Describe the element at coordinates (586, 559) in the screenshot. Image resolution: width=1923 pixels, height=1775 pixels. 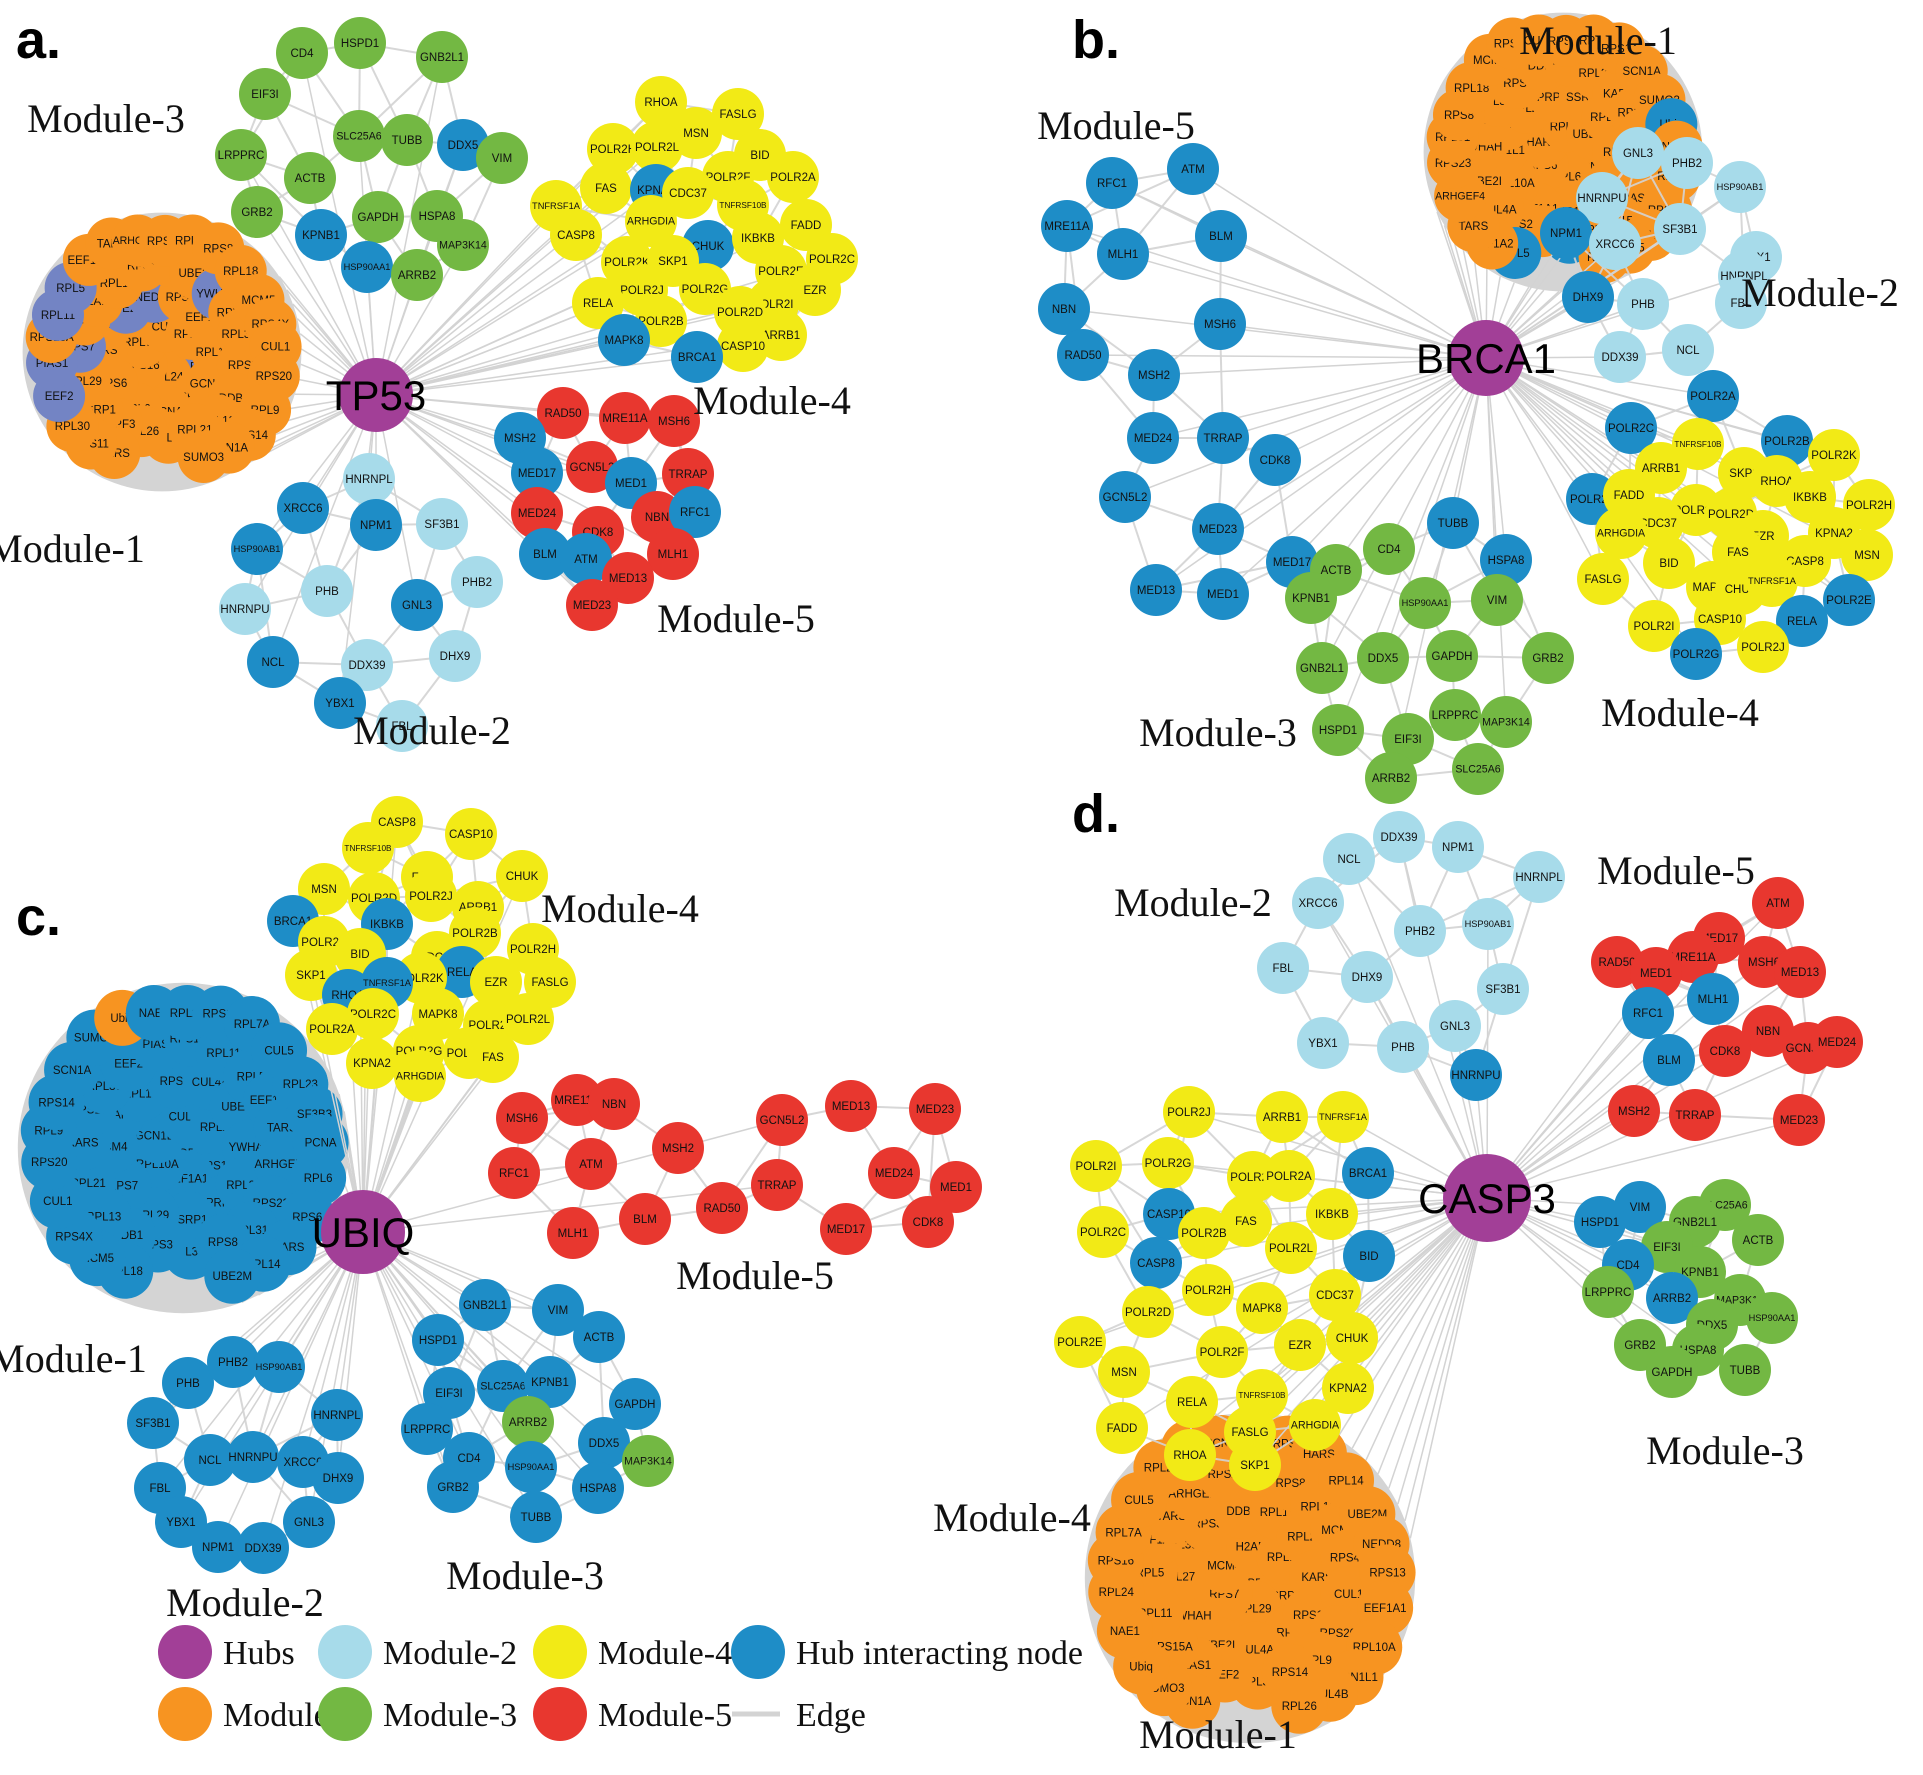
I see `node-ATM` at that location.